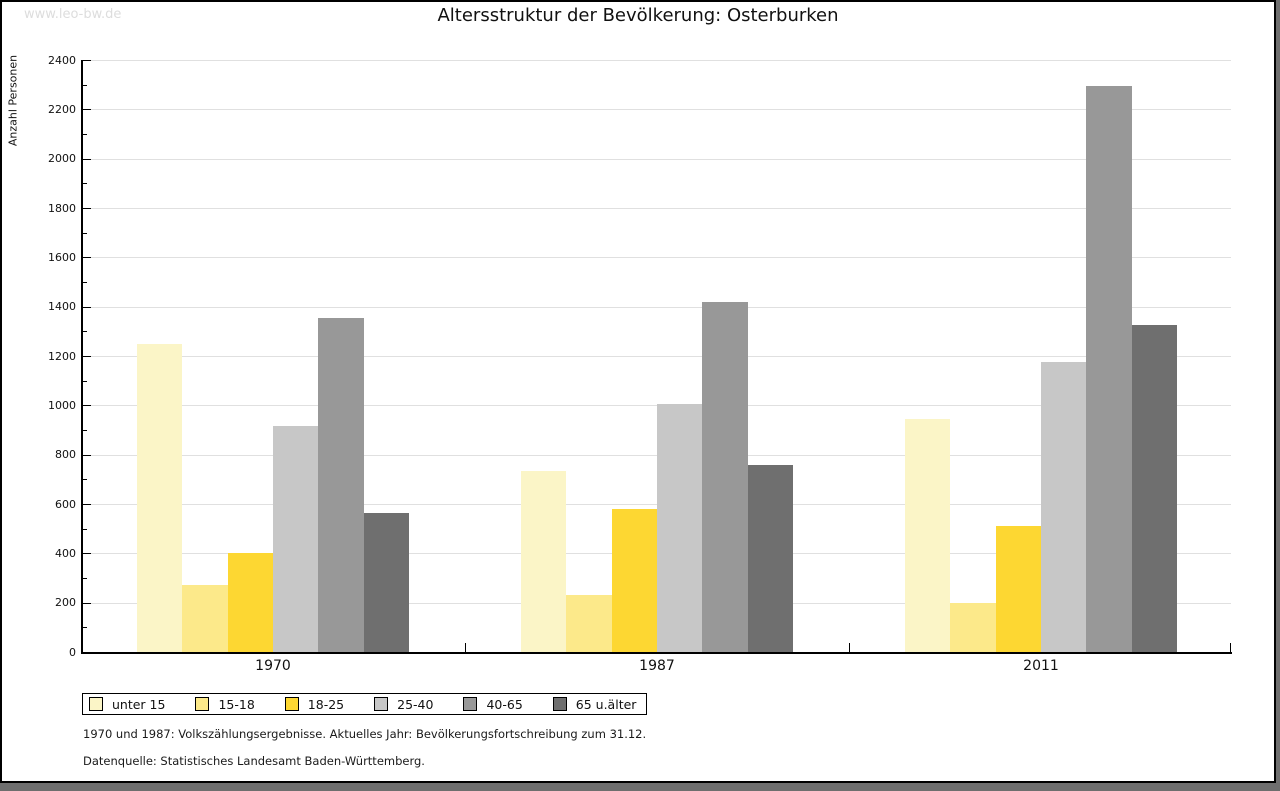 The image size is (1280, 791). I want to click on legend-item: 15-18, so click(225, 704).